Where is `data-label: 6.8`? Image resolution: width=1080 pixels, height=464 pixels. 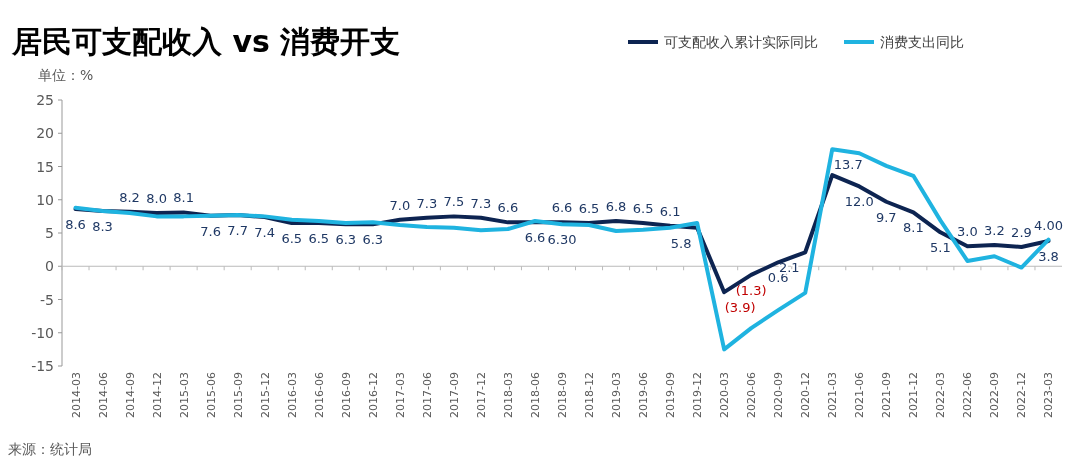 data-label: 6.8 is located at coordinates (616, 207).